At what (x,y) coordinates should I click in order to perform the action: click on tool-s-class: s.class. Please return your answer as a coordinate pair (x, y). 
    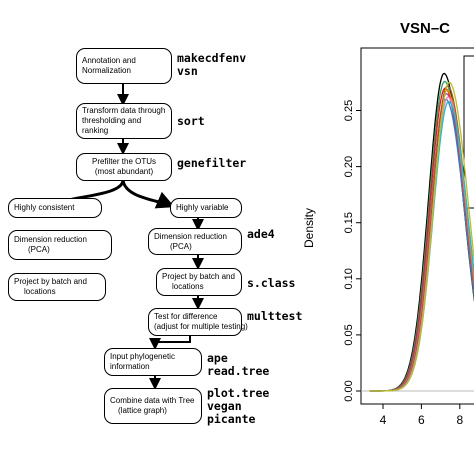
    Looking at the image, I should click on (271, 283).